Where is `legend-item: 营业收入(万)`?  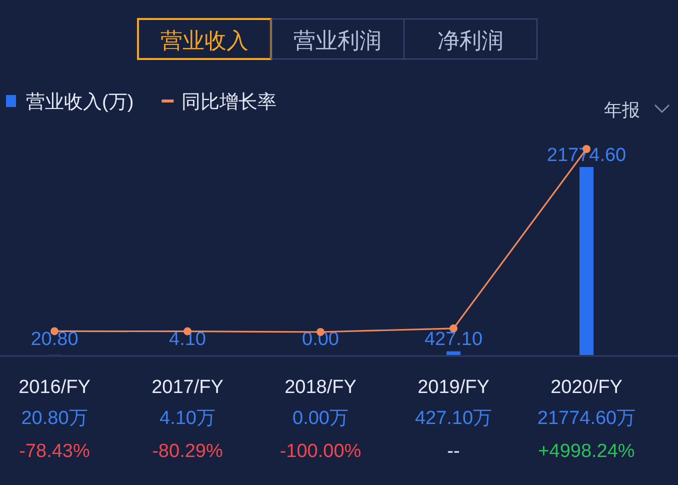
legend-item: 营业收入(万) is located at coordinates (70, 102).